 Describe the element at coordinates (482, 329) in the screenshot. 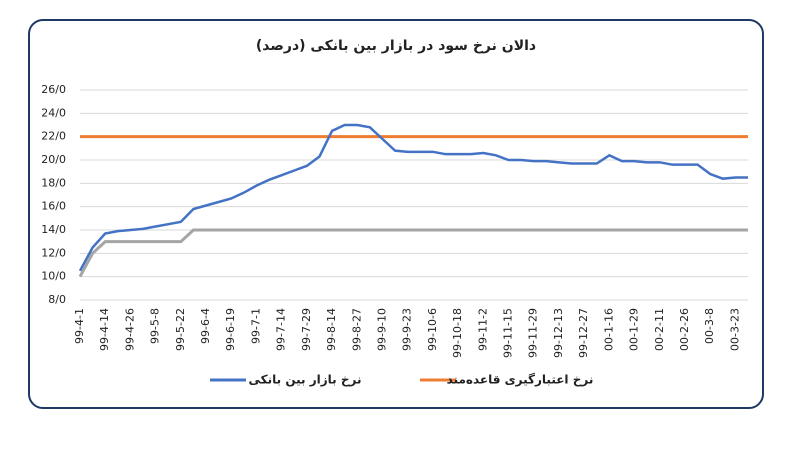

I see `x-tick-label: 99-11-2` at that location.